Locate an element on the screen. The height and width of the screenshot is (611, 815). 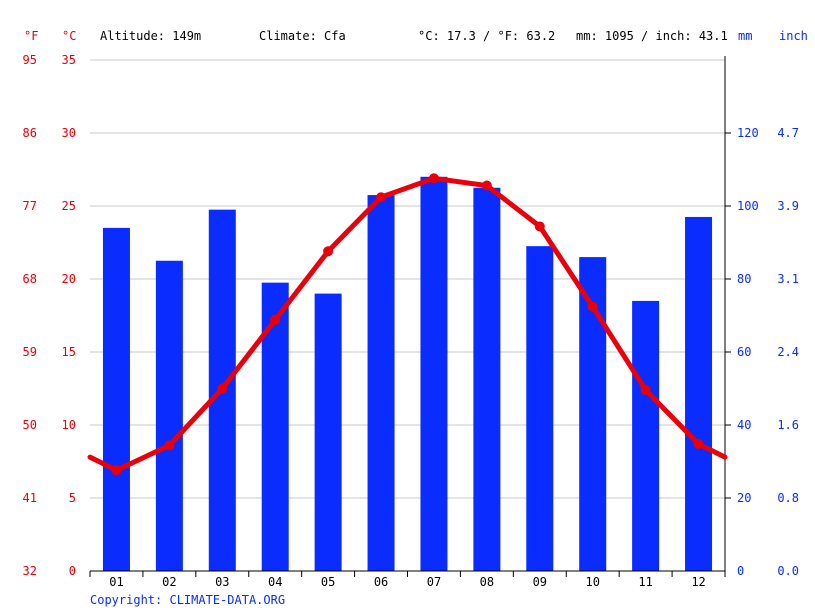
month-tick-label: 10 is located at coordinates (592, 582).